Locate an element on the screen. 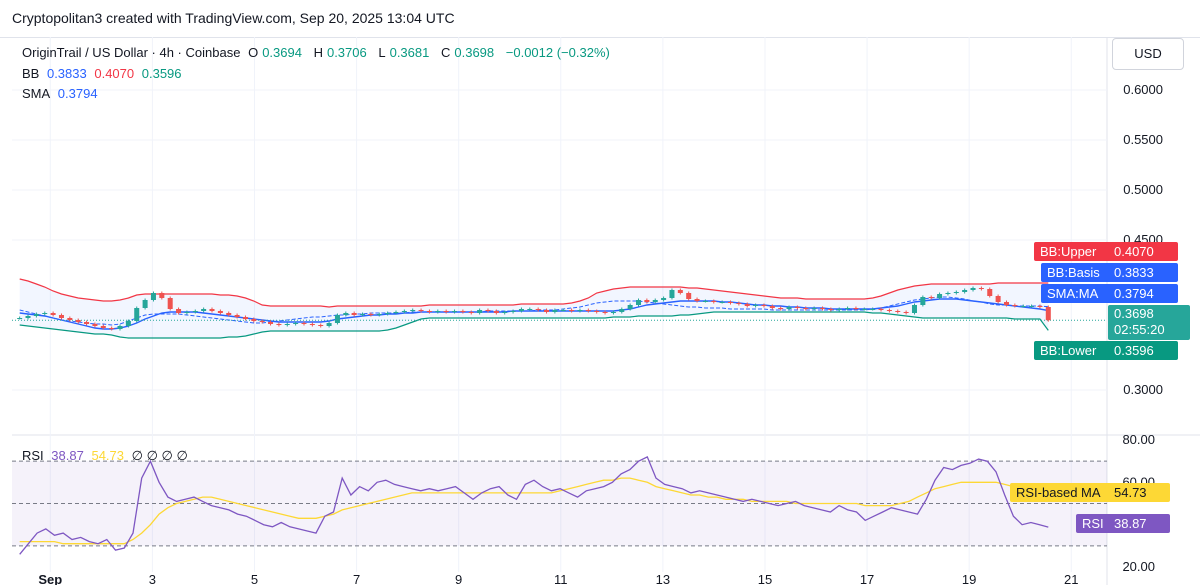 The height and width of the screenshot is (585, 1200). x-tick-label: 7 is located at coordinates (356, 578).